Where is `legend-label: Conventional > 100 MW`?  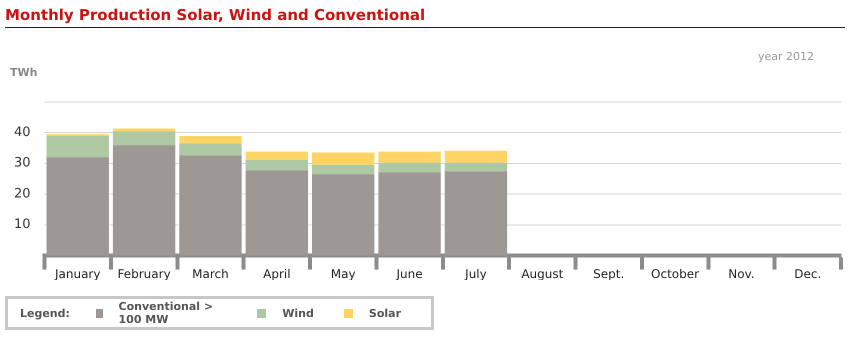
legend-label: Conventional > 100 MW is located at coordinates (166, 313).